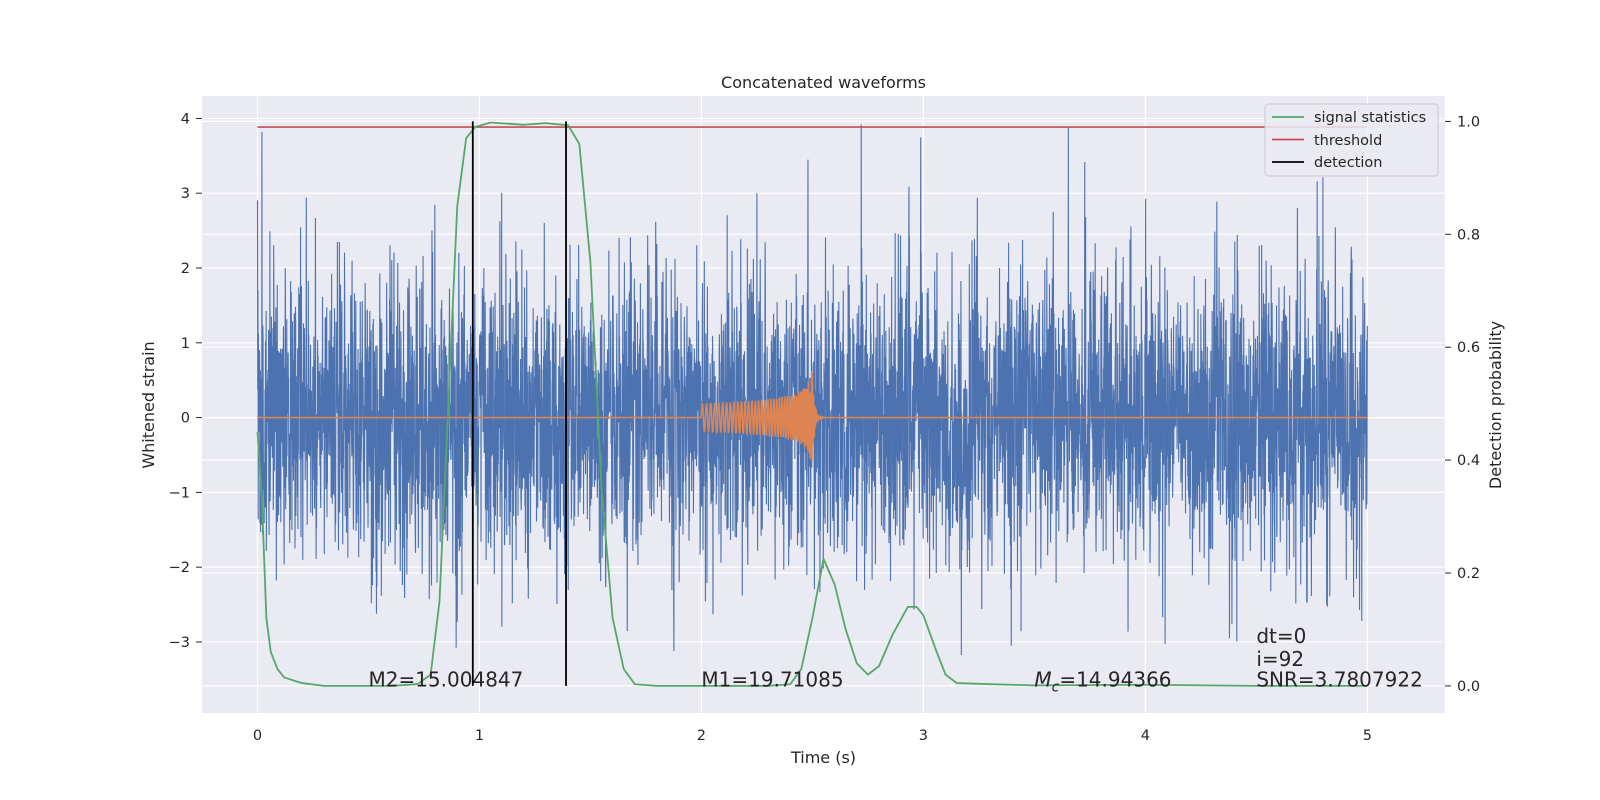 The image size is (1600, 800). What do you see at coordinates (812, 416) in the screenshot?
I see `waveform-template-series` at bounding box center [812, 416].